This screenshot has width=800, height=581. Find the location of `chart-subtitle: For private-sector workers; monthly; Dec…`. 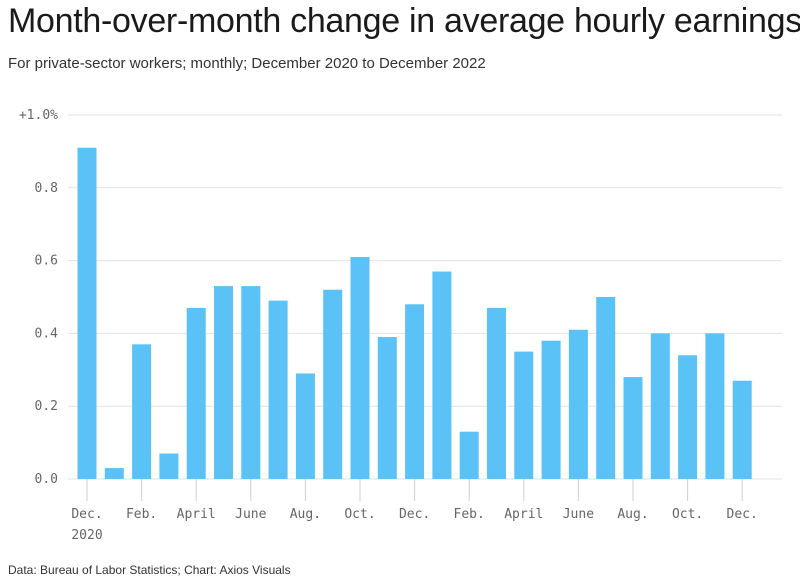

chart-subtitle: For private-sector workers; monthly; Dec… is located at coordinates (247, 63).